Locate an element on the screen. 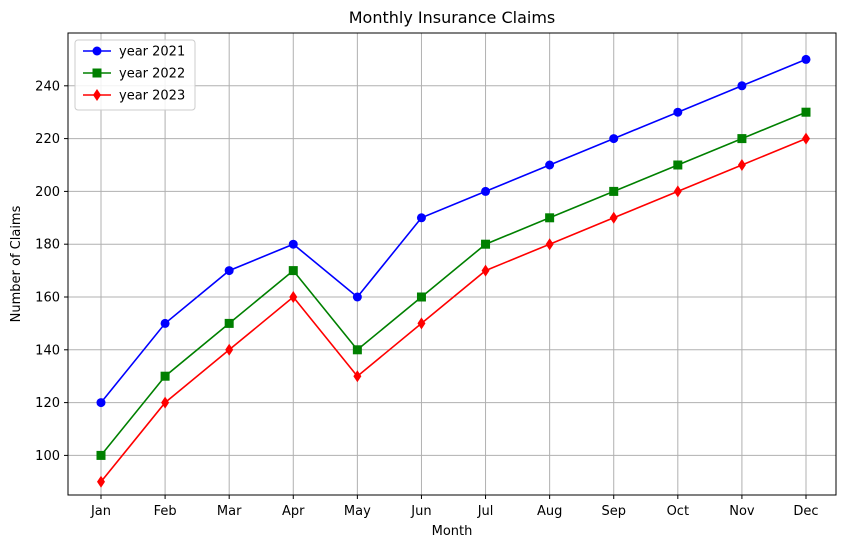  x-tick-label: Jul is located at coordinates (485, 511).